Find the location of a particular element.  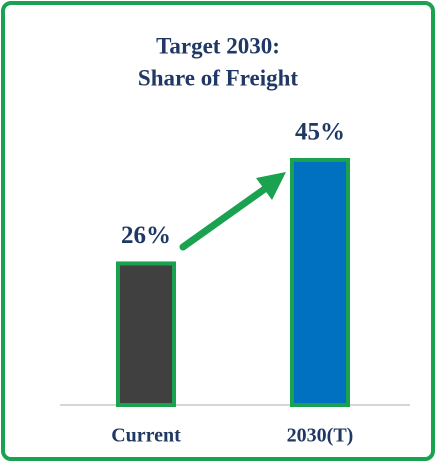

chart-title: Share of Freight is located at coordinates (218, 77).